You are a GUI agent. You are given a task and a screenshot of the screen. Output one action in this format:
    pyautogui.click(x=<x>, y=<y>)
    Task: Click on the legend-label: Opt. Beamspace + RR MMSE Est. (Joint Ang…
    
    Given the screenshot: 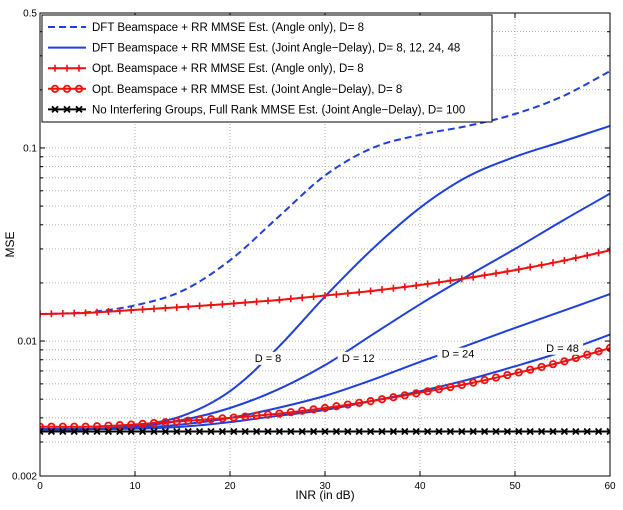 What is the action you would take?
    pyautogui.click(x=247, y=90)
    